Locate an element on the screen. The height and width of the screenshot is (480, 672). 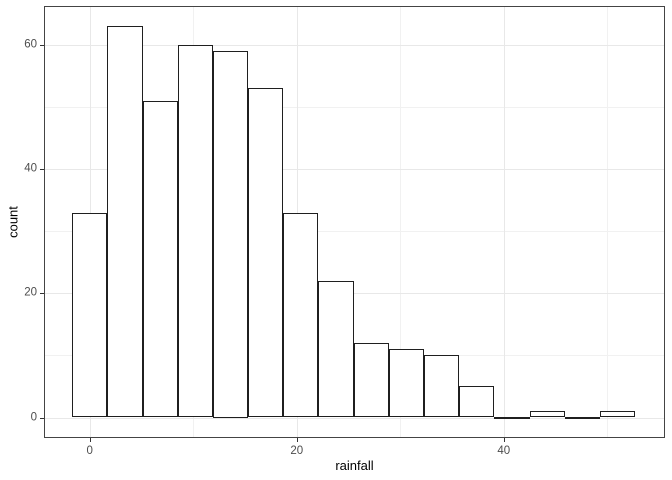
x-axis-title: rainfall is located at coordinates (354, 465).